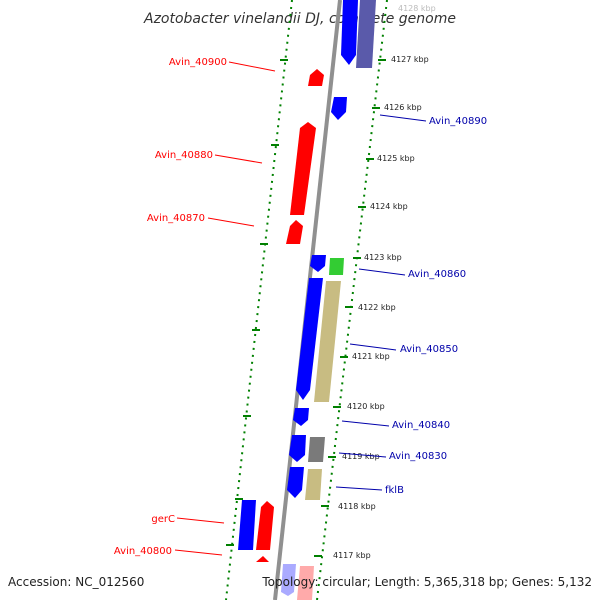 Image resolution: width=600 pixels, height=600 pixels. Describe the element at coordinates (163, 519) in the screenshot. I see `label-gerc: gerC` at that location.